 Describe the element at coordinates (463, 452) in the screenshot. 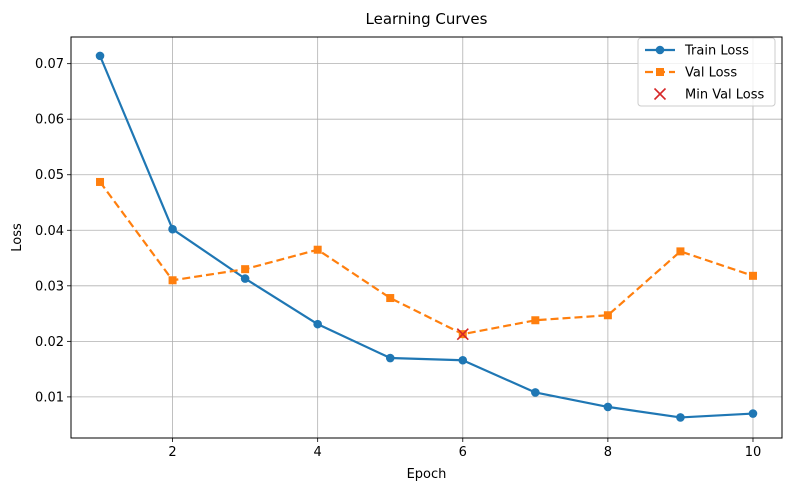

I see `x-tick-label: 6` at that location.